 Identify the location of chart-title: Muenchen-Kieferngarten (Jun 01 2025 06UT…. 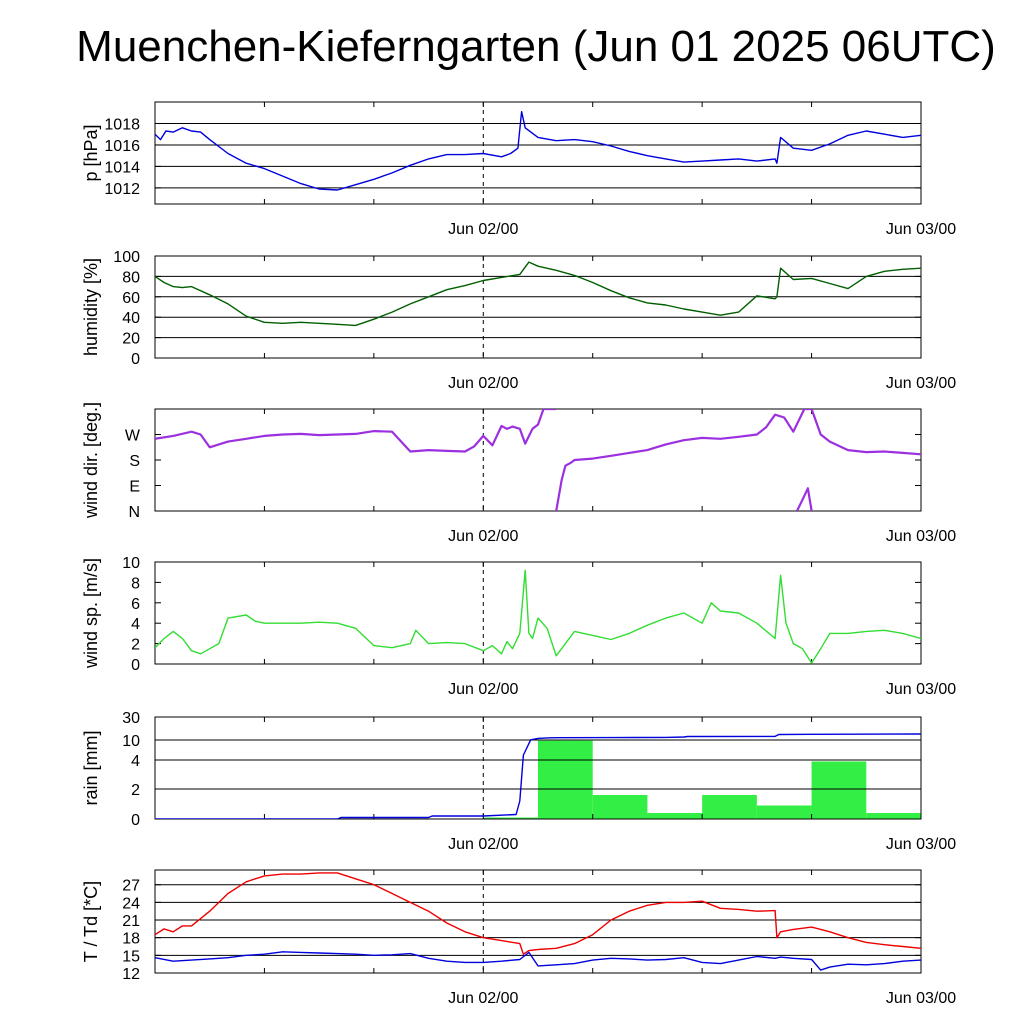
(536, 46).